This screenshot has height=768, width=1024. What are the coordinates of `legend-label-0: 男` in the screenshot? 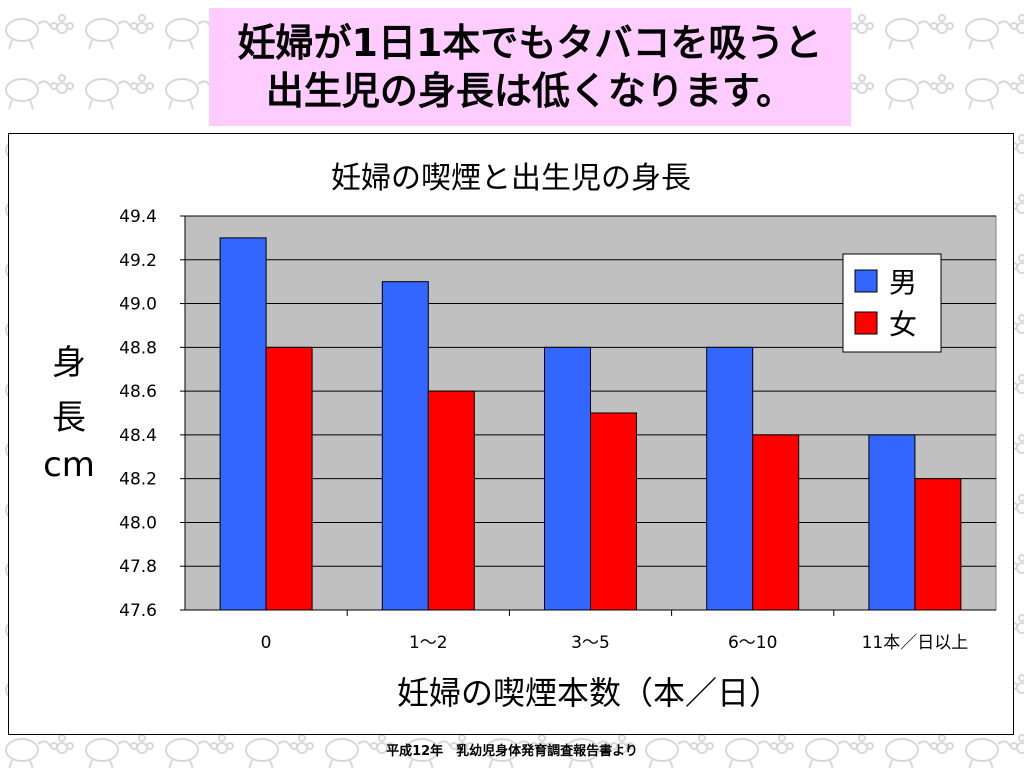 It's located at (903, 282).